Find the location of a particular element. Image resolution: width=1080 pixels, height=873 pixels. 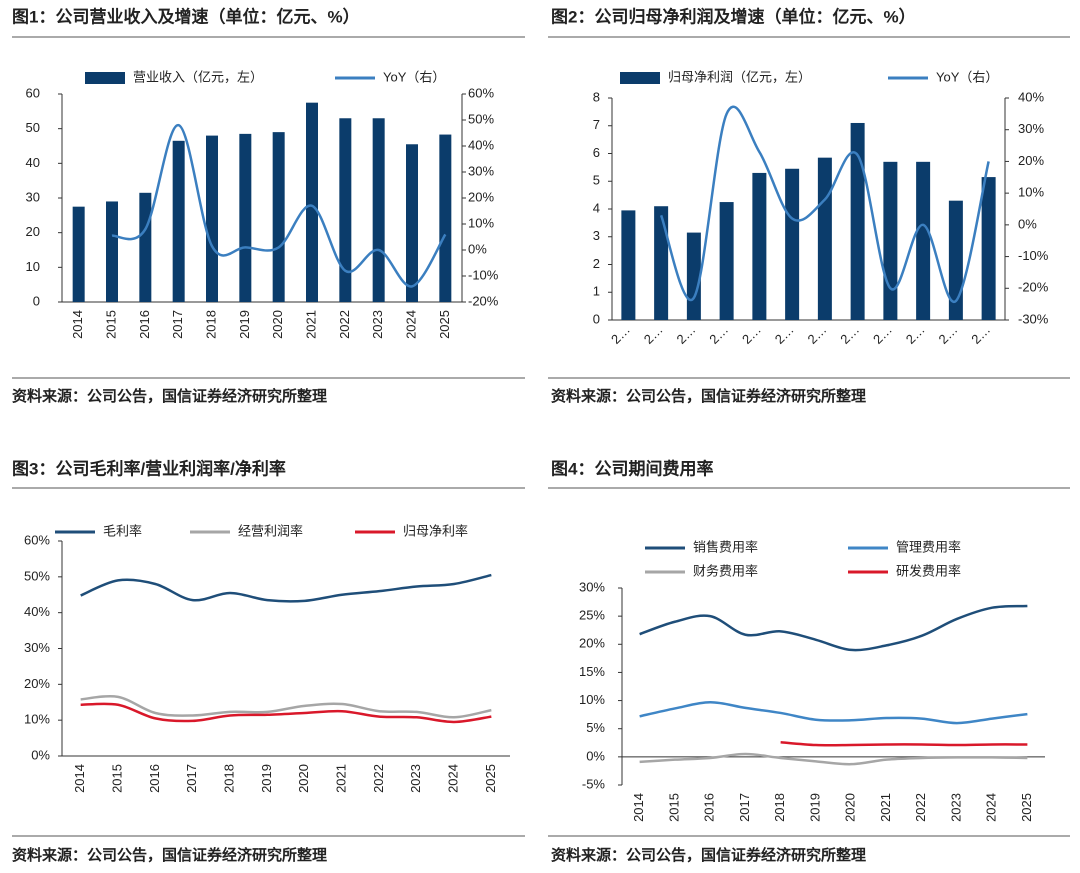

y-tick-label: 7 is located at coordinates (596, 124).